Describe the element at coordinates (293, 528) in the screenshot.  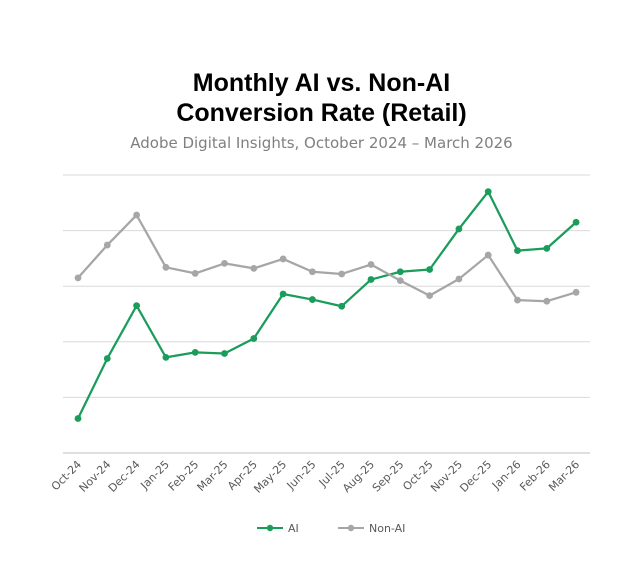
I see `legend-label: AI` at that location.